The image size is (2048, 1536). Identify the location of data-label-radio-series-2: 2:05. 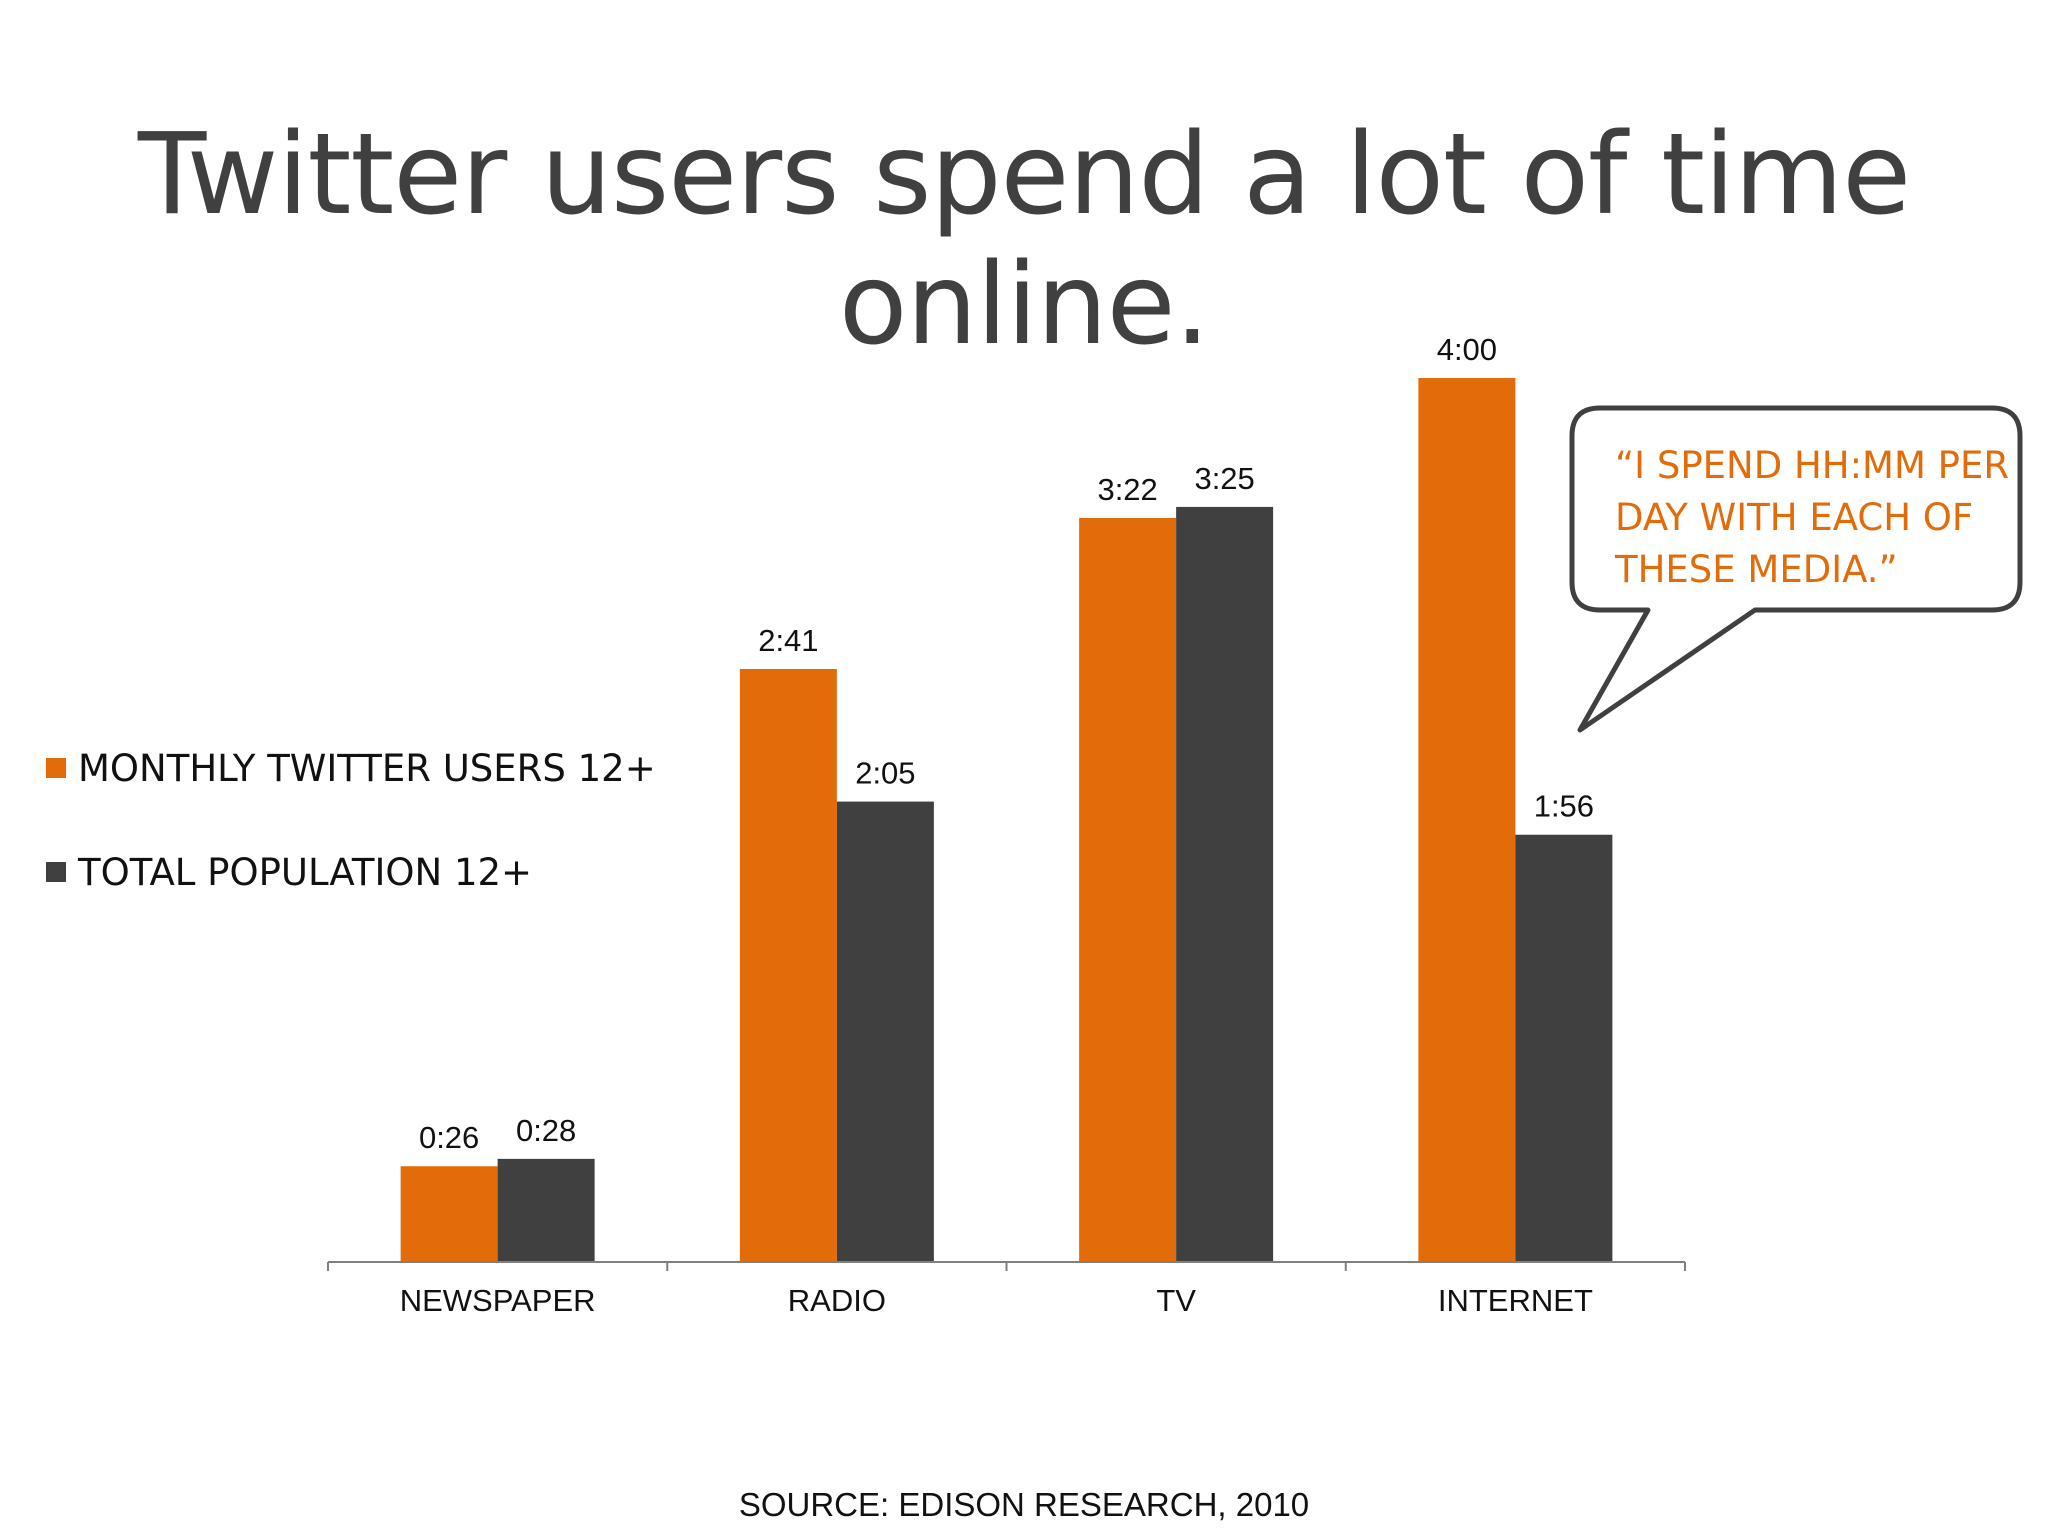
(885, 773).